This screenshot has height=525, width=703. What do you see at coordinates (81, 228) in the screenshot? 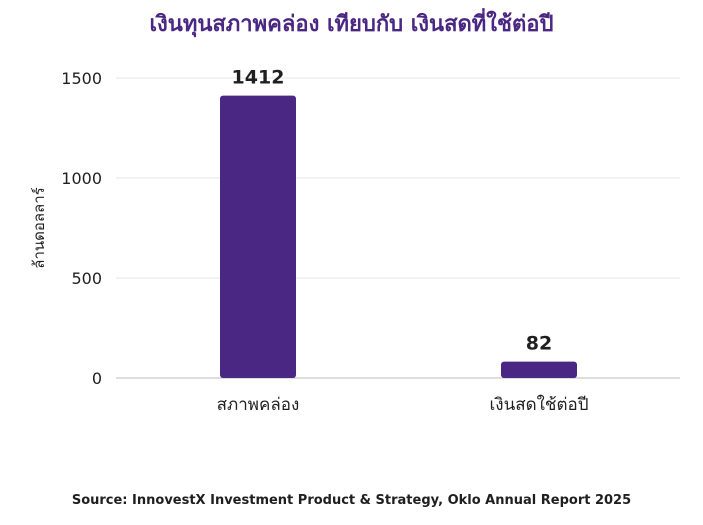
I see `y-axis-ticks: 0 500 1000 1500` at bounding box center [81, 228].